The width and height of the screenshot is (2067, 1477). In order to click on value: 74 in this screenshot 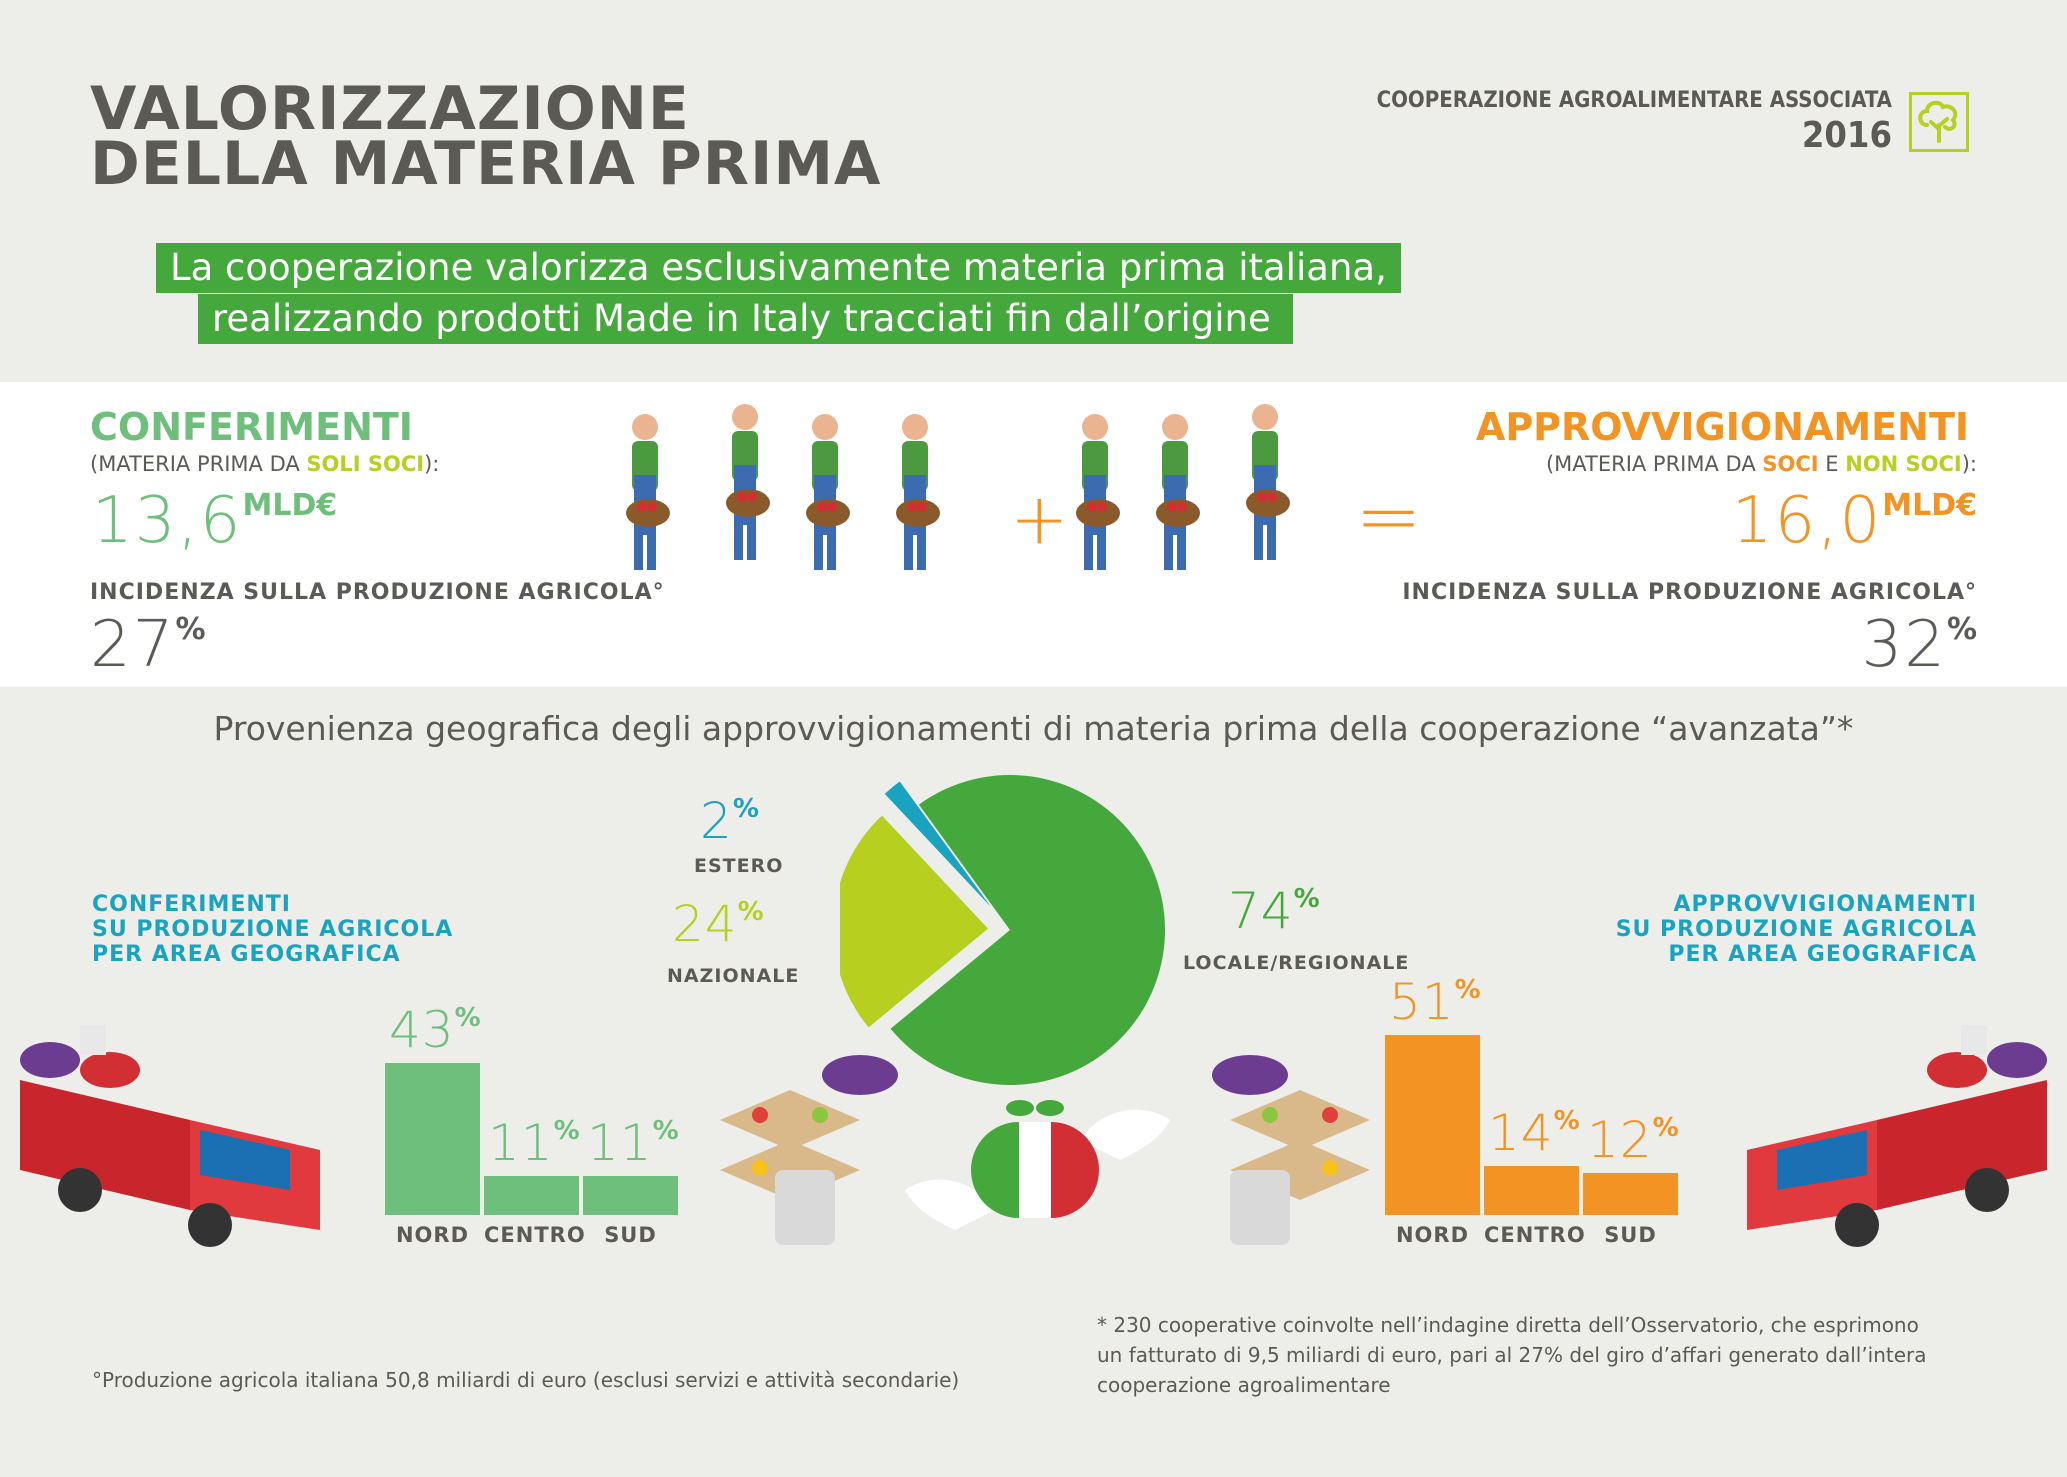, I will do `click(1261, 911)`.